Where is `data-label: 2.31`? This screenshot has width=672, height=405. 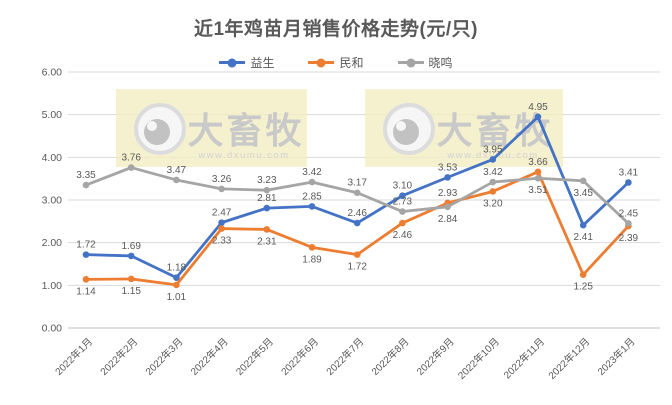 data-label: 2.31 is located at coordinates (267, 241).